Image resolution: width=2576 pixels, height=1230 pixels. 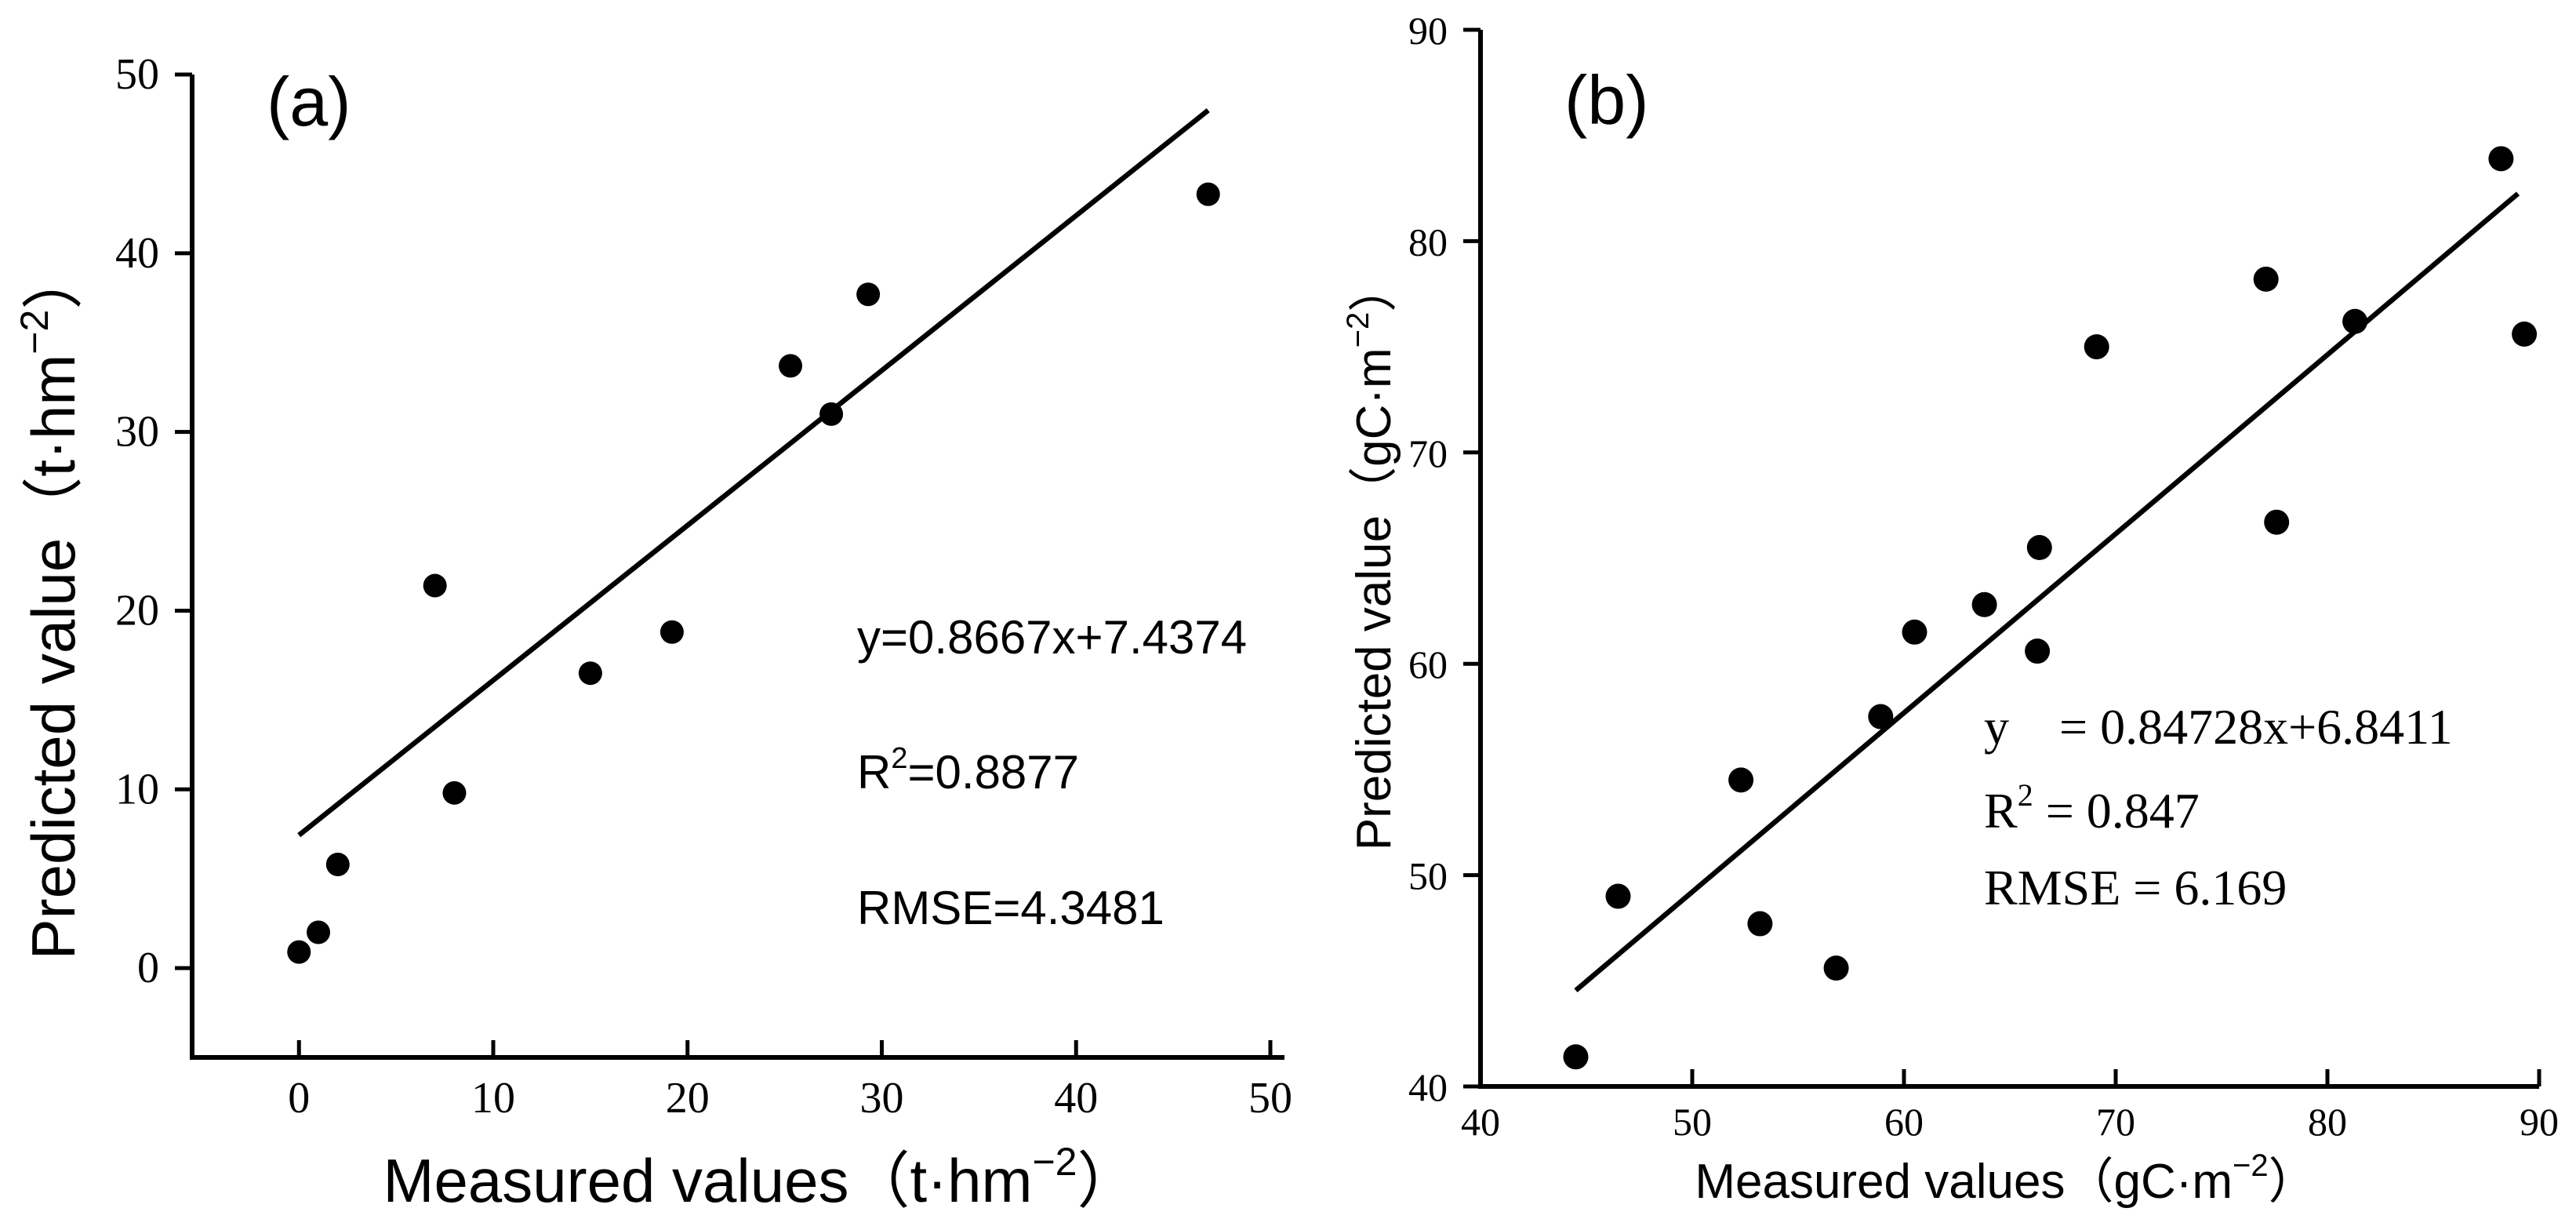 I want to click on panel-a-r2-value: =0.8877, so click(x=993, y=773).